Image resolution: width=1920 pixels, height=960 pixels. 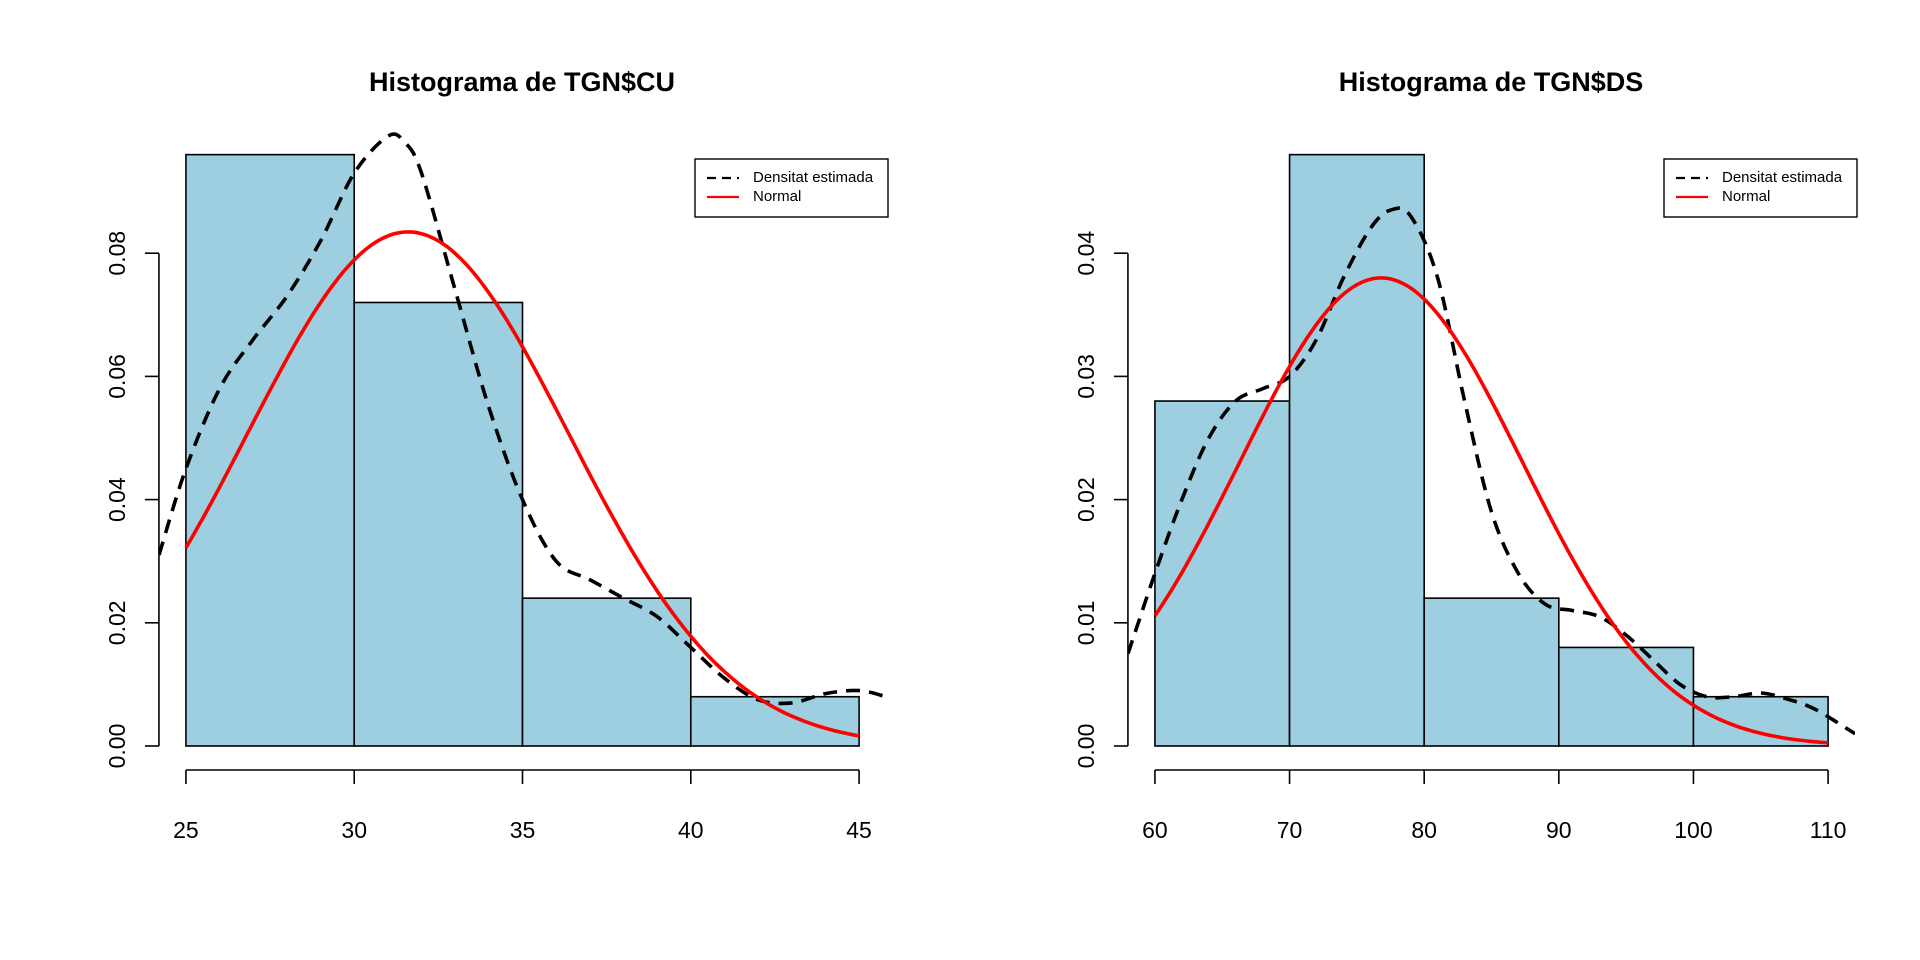 What do you see at coordinates (354, 830) in the screenshot?
I see `x-tick-label: 30` at bounding box center [354, 830].